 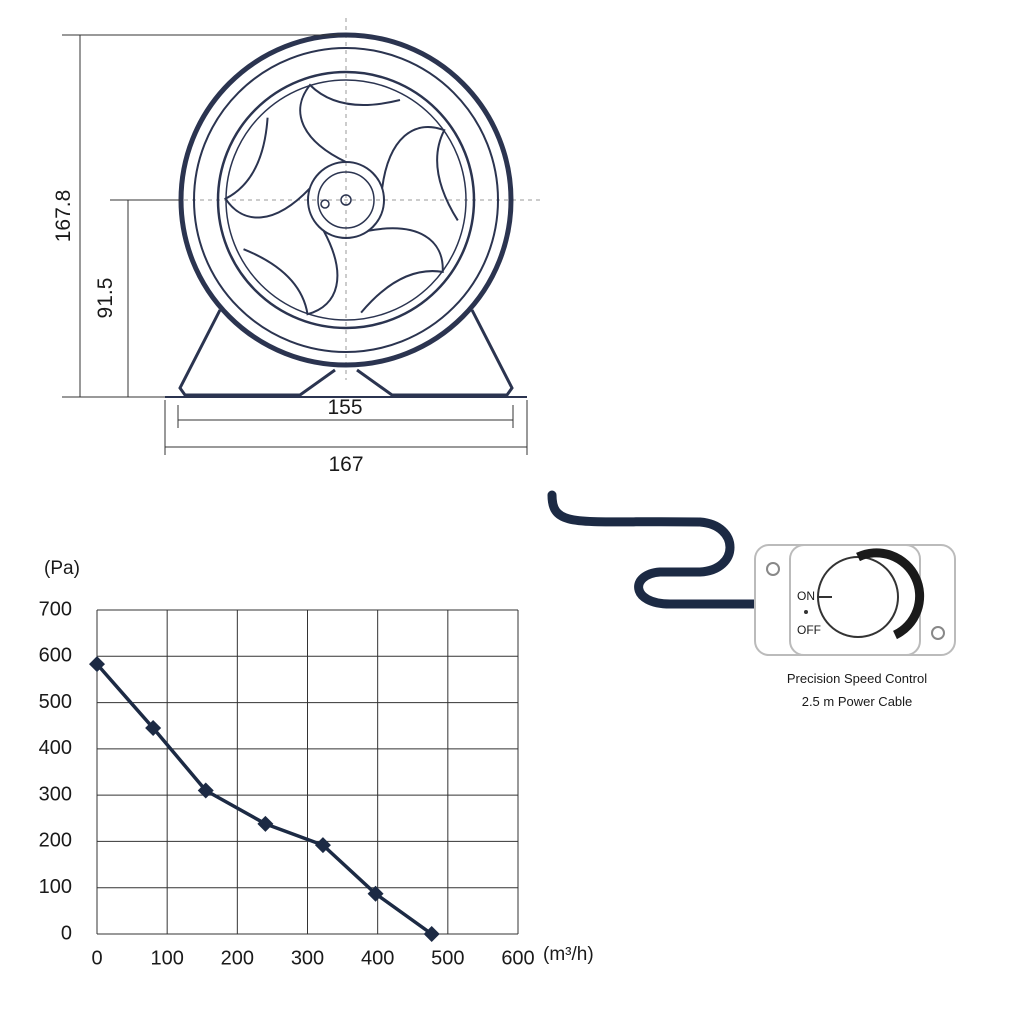 I want to click on x-tick-label: 100, so click(x=166, y=958).